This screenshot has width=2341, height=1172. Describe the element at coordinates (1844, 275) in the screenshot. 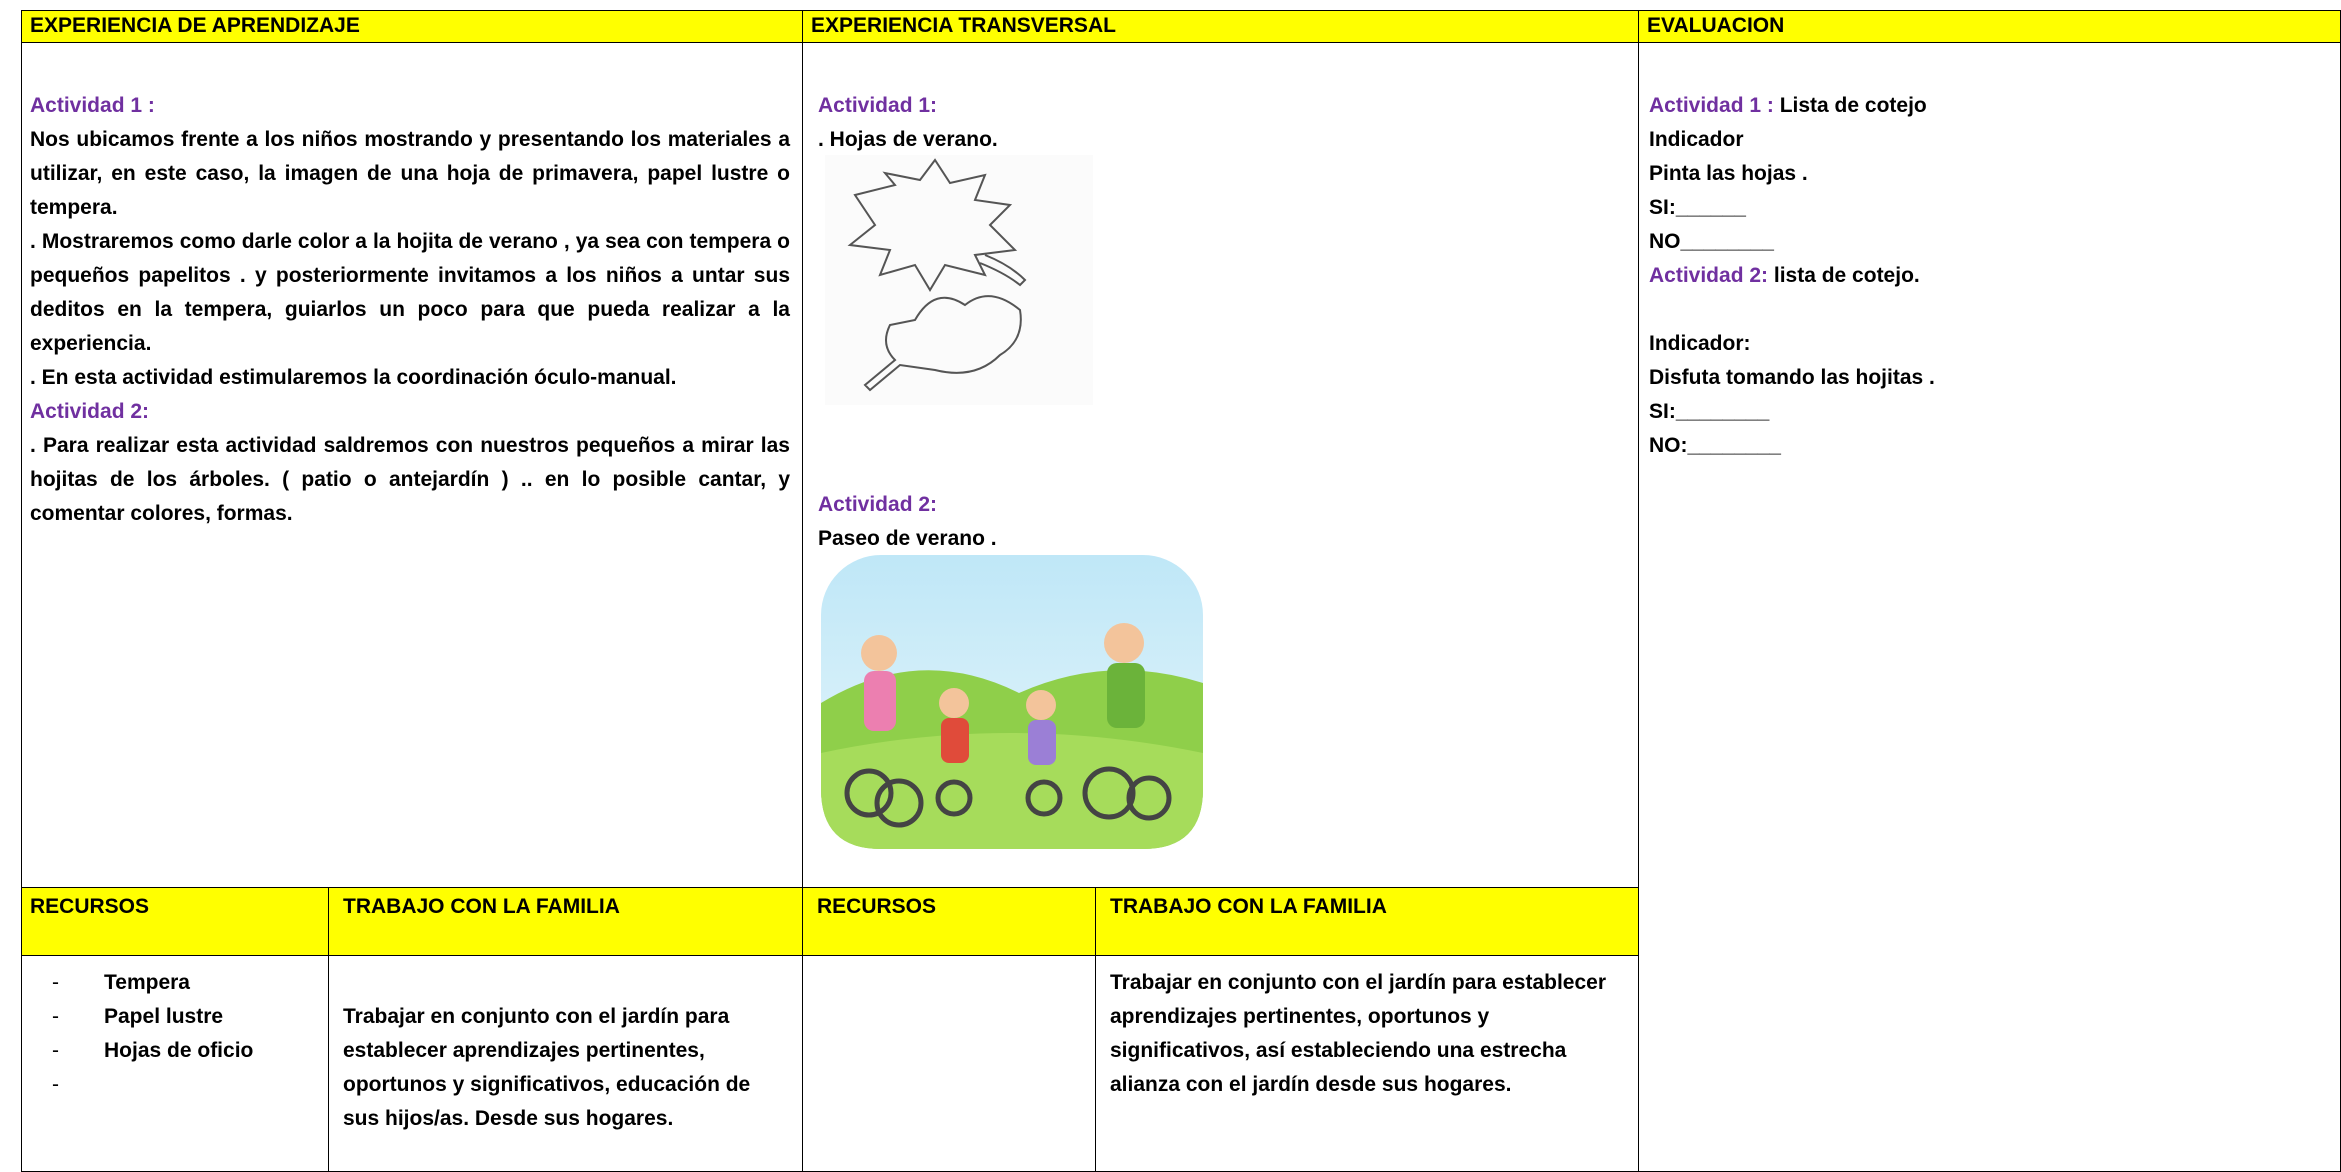

I see `tool: lista de cotejo.` at that location.